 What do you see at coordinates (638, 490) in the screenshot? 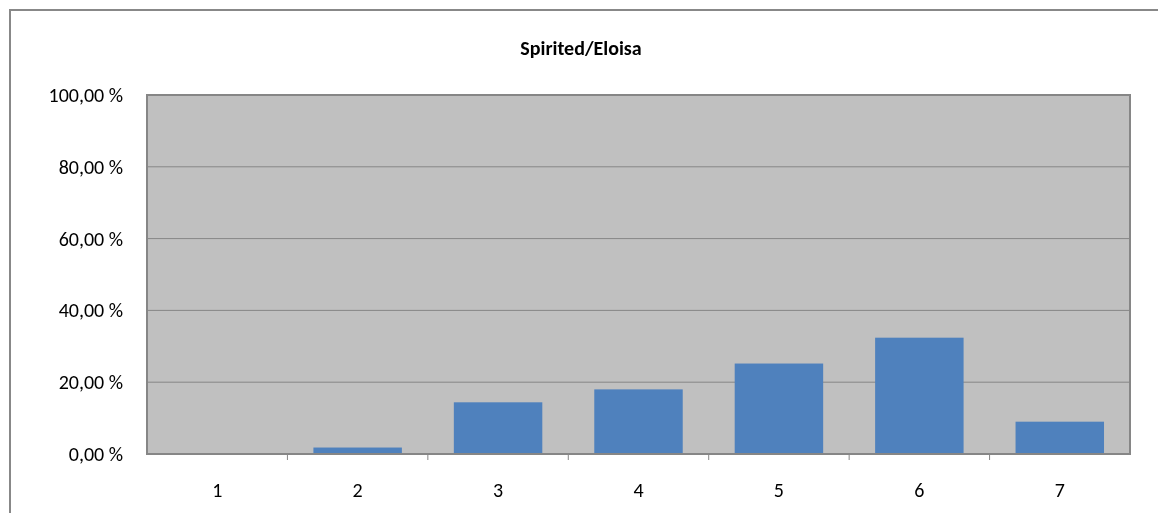
I see `x-tick-label: 4` at bounding box center [638, 490].